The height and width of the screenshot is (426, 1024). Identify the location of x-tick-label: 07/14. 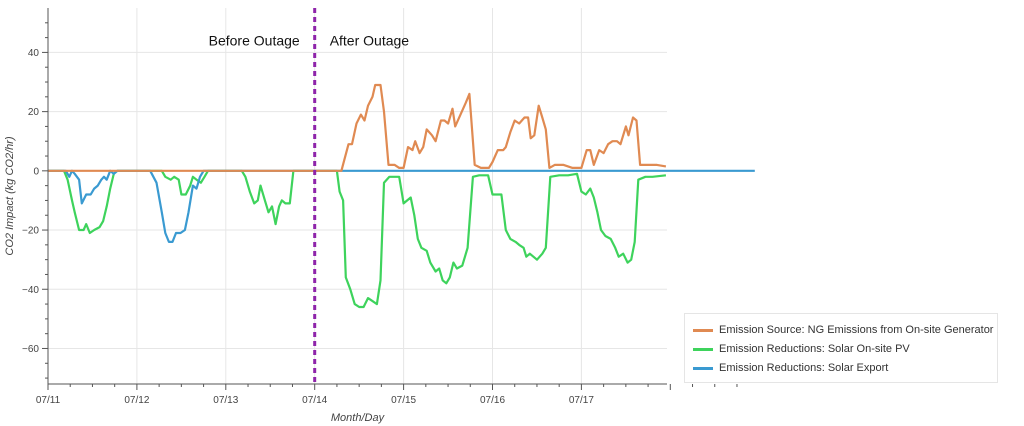
(314, 400).